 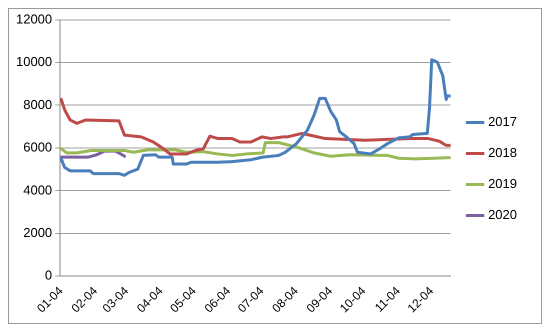 What do you see at coordinates (502, 214) in the screenshot?
I see `legend-label: 2020` at bounding box center [502, 214].